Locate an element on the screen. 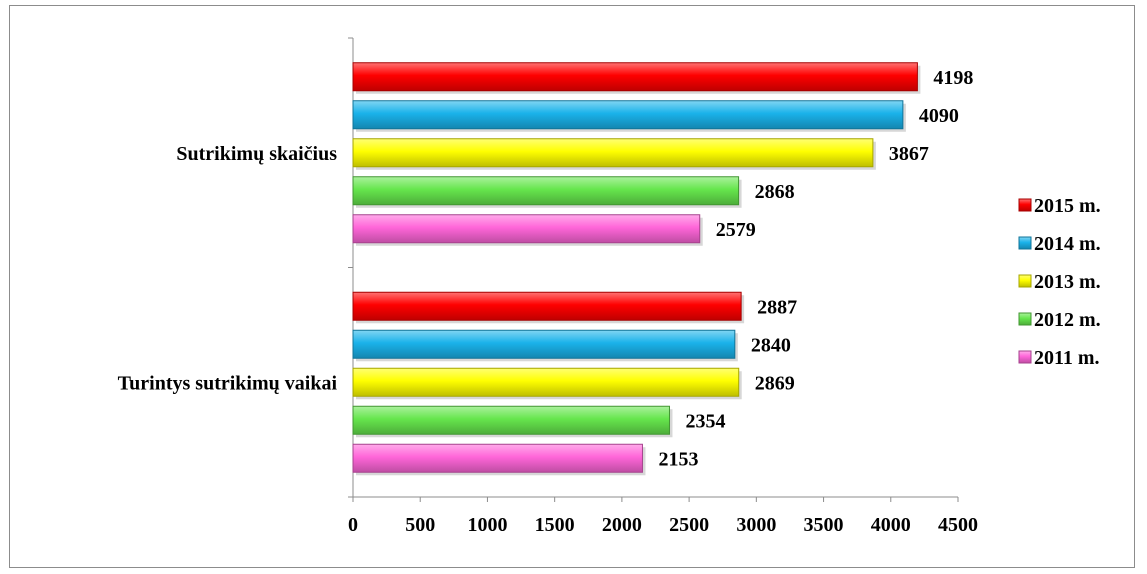 This screenshot has height=574, width=1147. category-label: Sutrikimų skaičius is located at coordinates (256, 154).